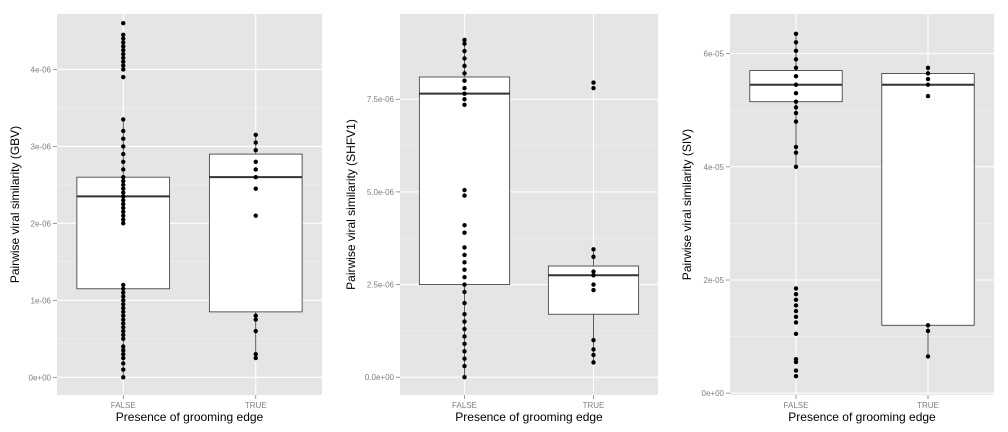 This screenshot has width=1008, height=432. Describe the element at coordinates (381, 99) in the screenshot. I see `y-tick-label: 7.5e-06` at that location.